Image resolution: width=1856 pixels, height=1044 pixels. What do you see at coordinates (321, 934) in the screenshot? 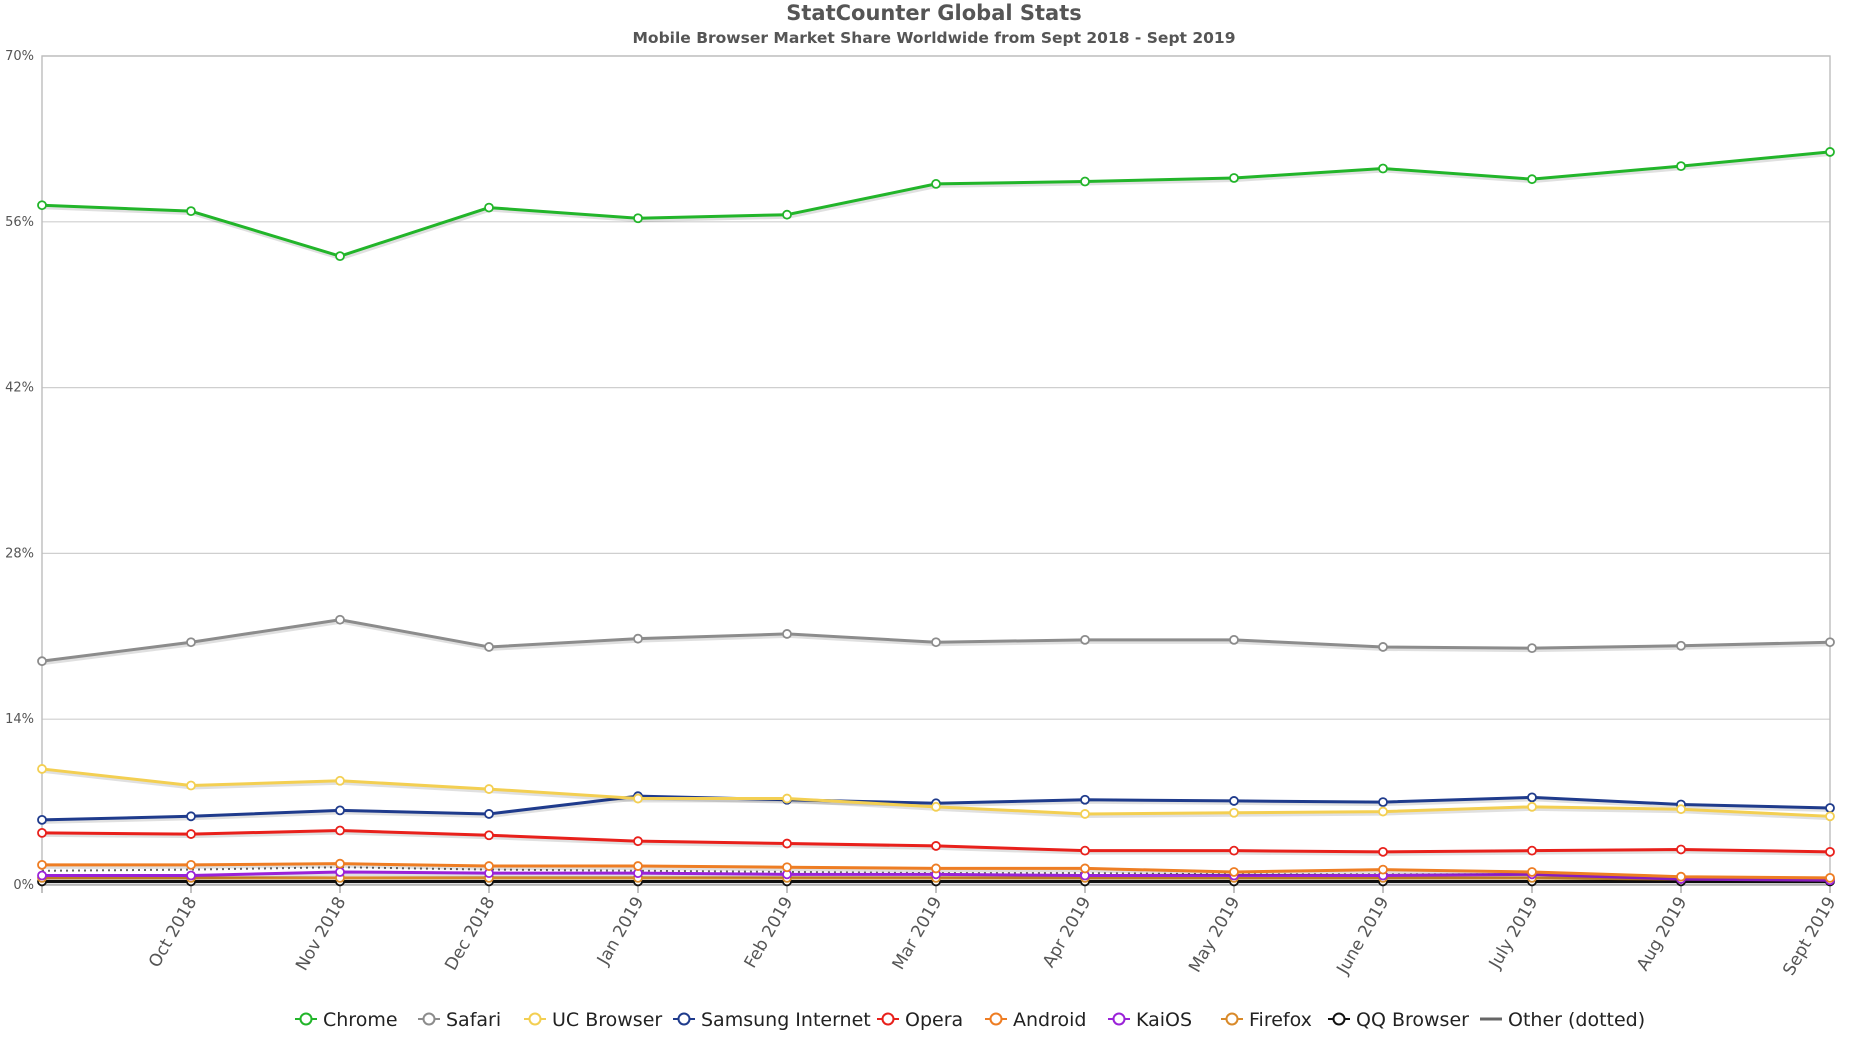
I see `x-tick-label: Nov 2018` at bounding box center [321, 934].